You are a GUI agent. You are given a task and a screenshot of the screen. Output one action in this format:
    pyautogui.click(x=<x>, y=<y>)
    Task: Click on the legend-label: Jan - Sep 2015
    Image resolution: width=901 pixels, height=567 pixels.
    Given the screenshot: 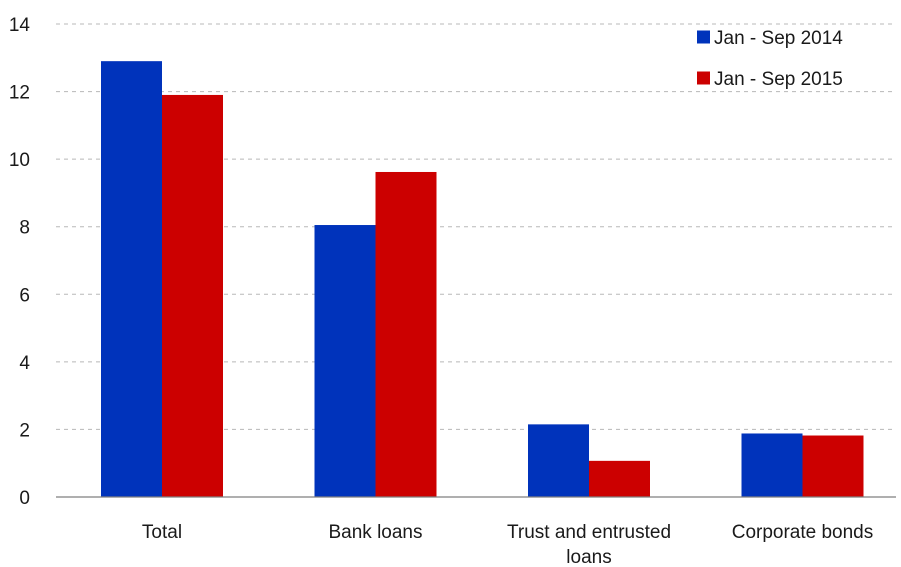 What is the action you would take?
    pyautogui.click(x=778, y=79)
    